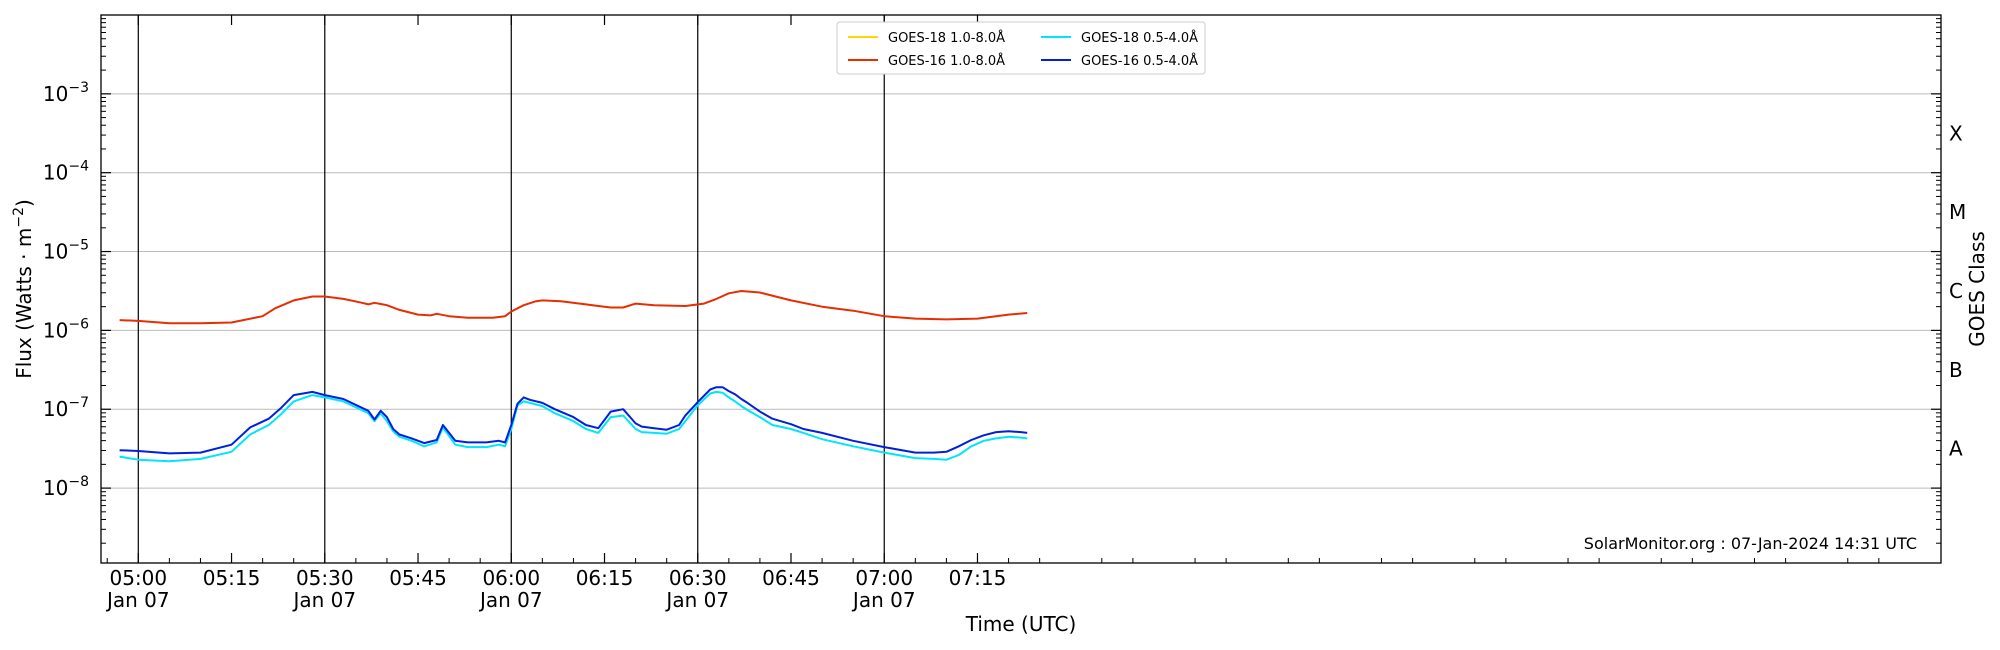 The width and height of the screenshot is (2000, 650). What do you see at coordinates (138, 578) in the screenshot?
I see `x-tick-label: 05:00` at bounding box center [138, 578].